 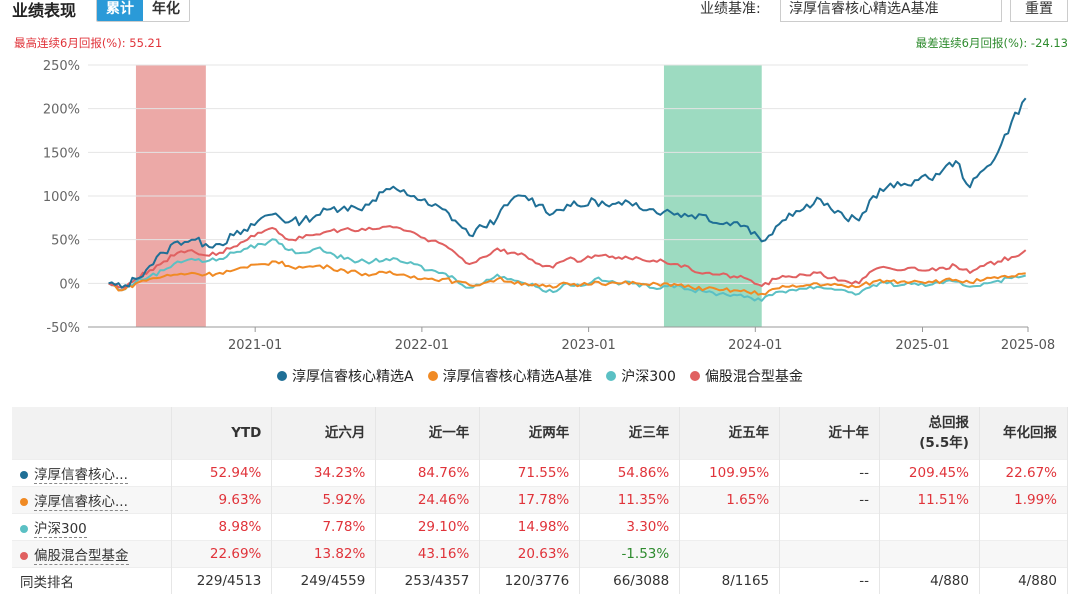 What do you see at coordinates (730, 433) in the screenshot?
I see `header-cell: 近五年` at bounding box center [730, 433].